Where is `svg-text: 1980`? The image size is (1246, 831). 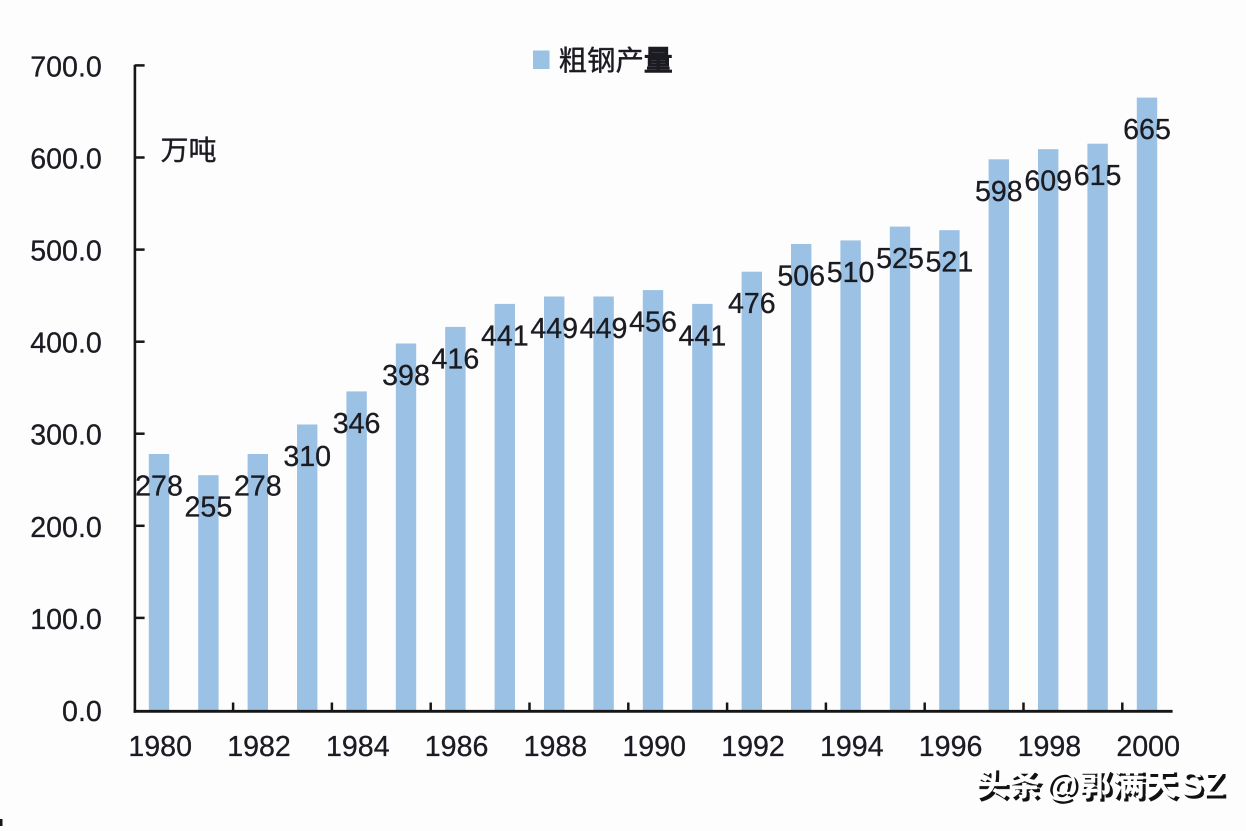 svg-text: 1980 is located at coordinates (160, 747).